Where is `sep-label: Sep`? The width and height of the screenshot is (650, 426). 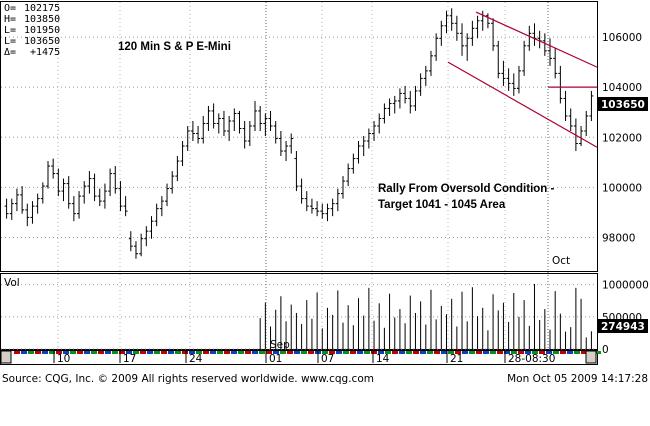
sep-label: Sep is located at coordinates (280, 345).